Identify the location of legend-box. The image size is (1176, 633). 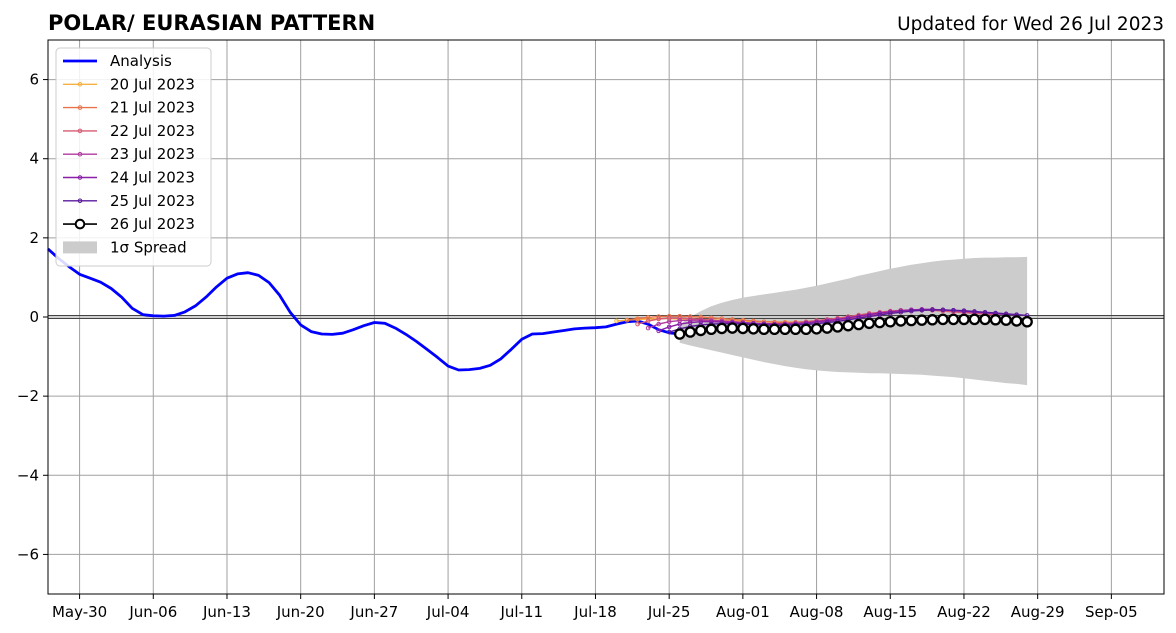
(133, 157).